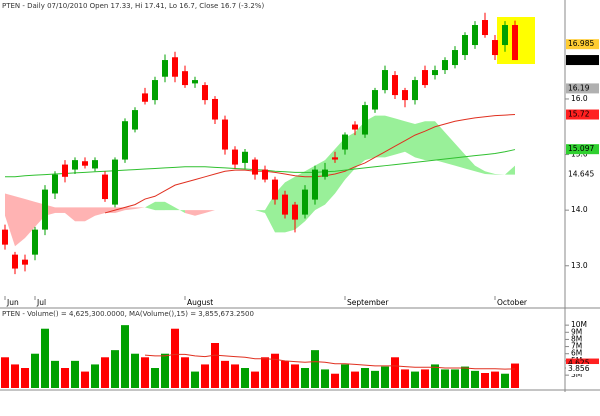 The image size is (600, 416). What do you see at coordinates (576, 338) in the screenshot?
I see `y-tick-label: 8M` at bounding box center [576, 338].